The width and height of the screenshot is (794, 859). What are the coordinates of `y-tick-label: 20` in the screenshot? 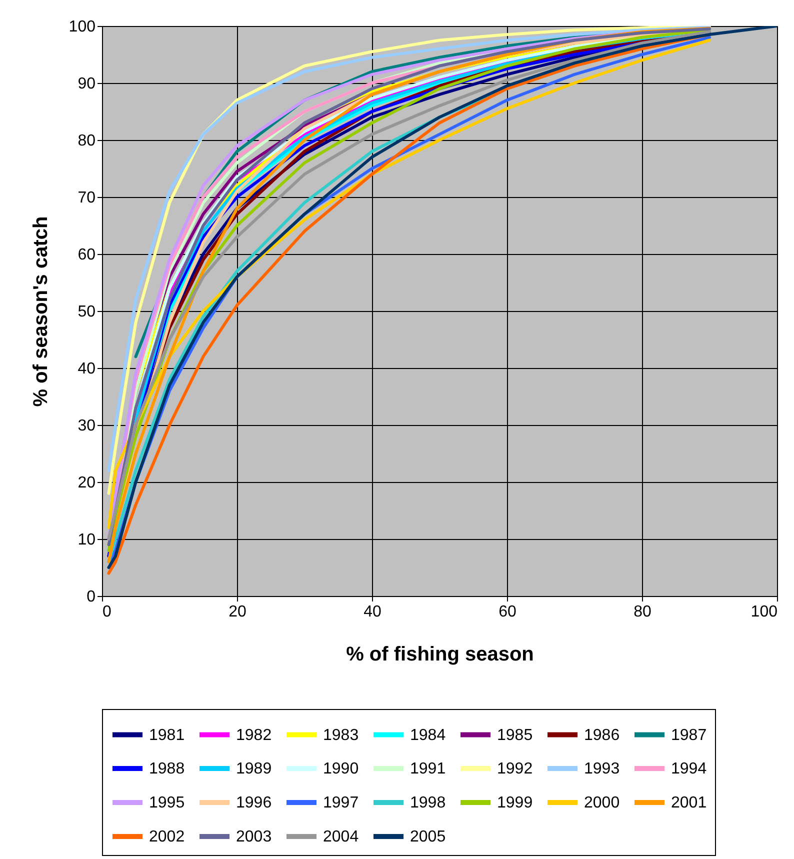 It's located at (87, 483).